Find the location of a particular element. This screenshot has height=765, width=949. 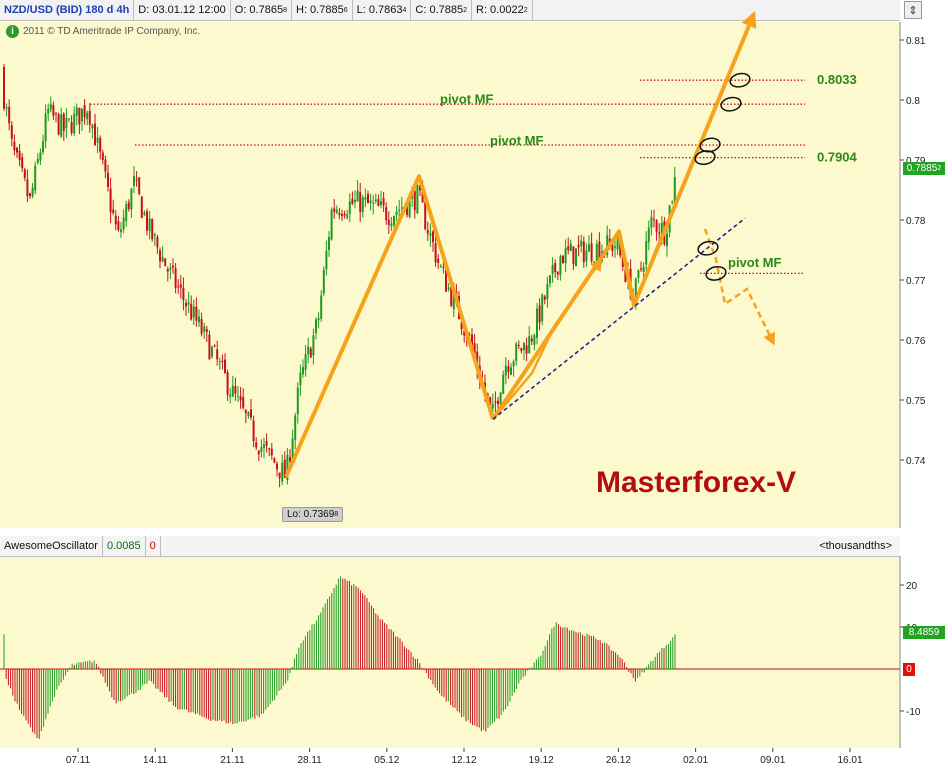

projection-arrow is located at coordinates (739, 287).